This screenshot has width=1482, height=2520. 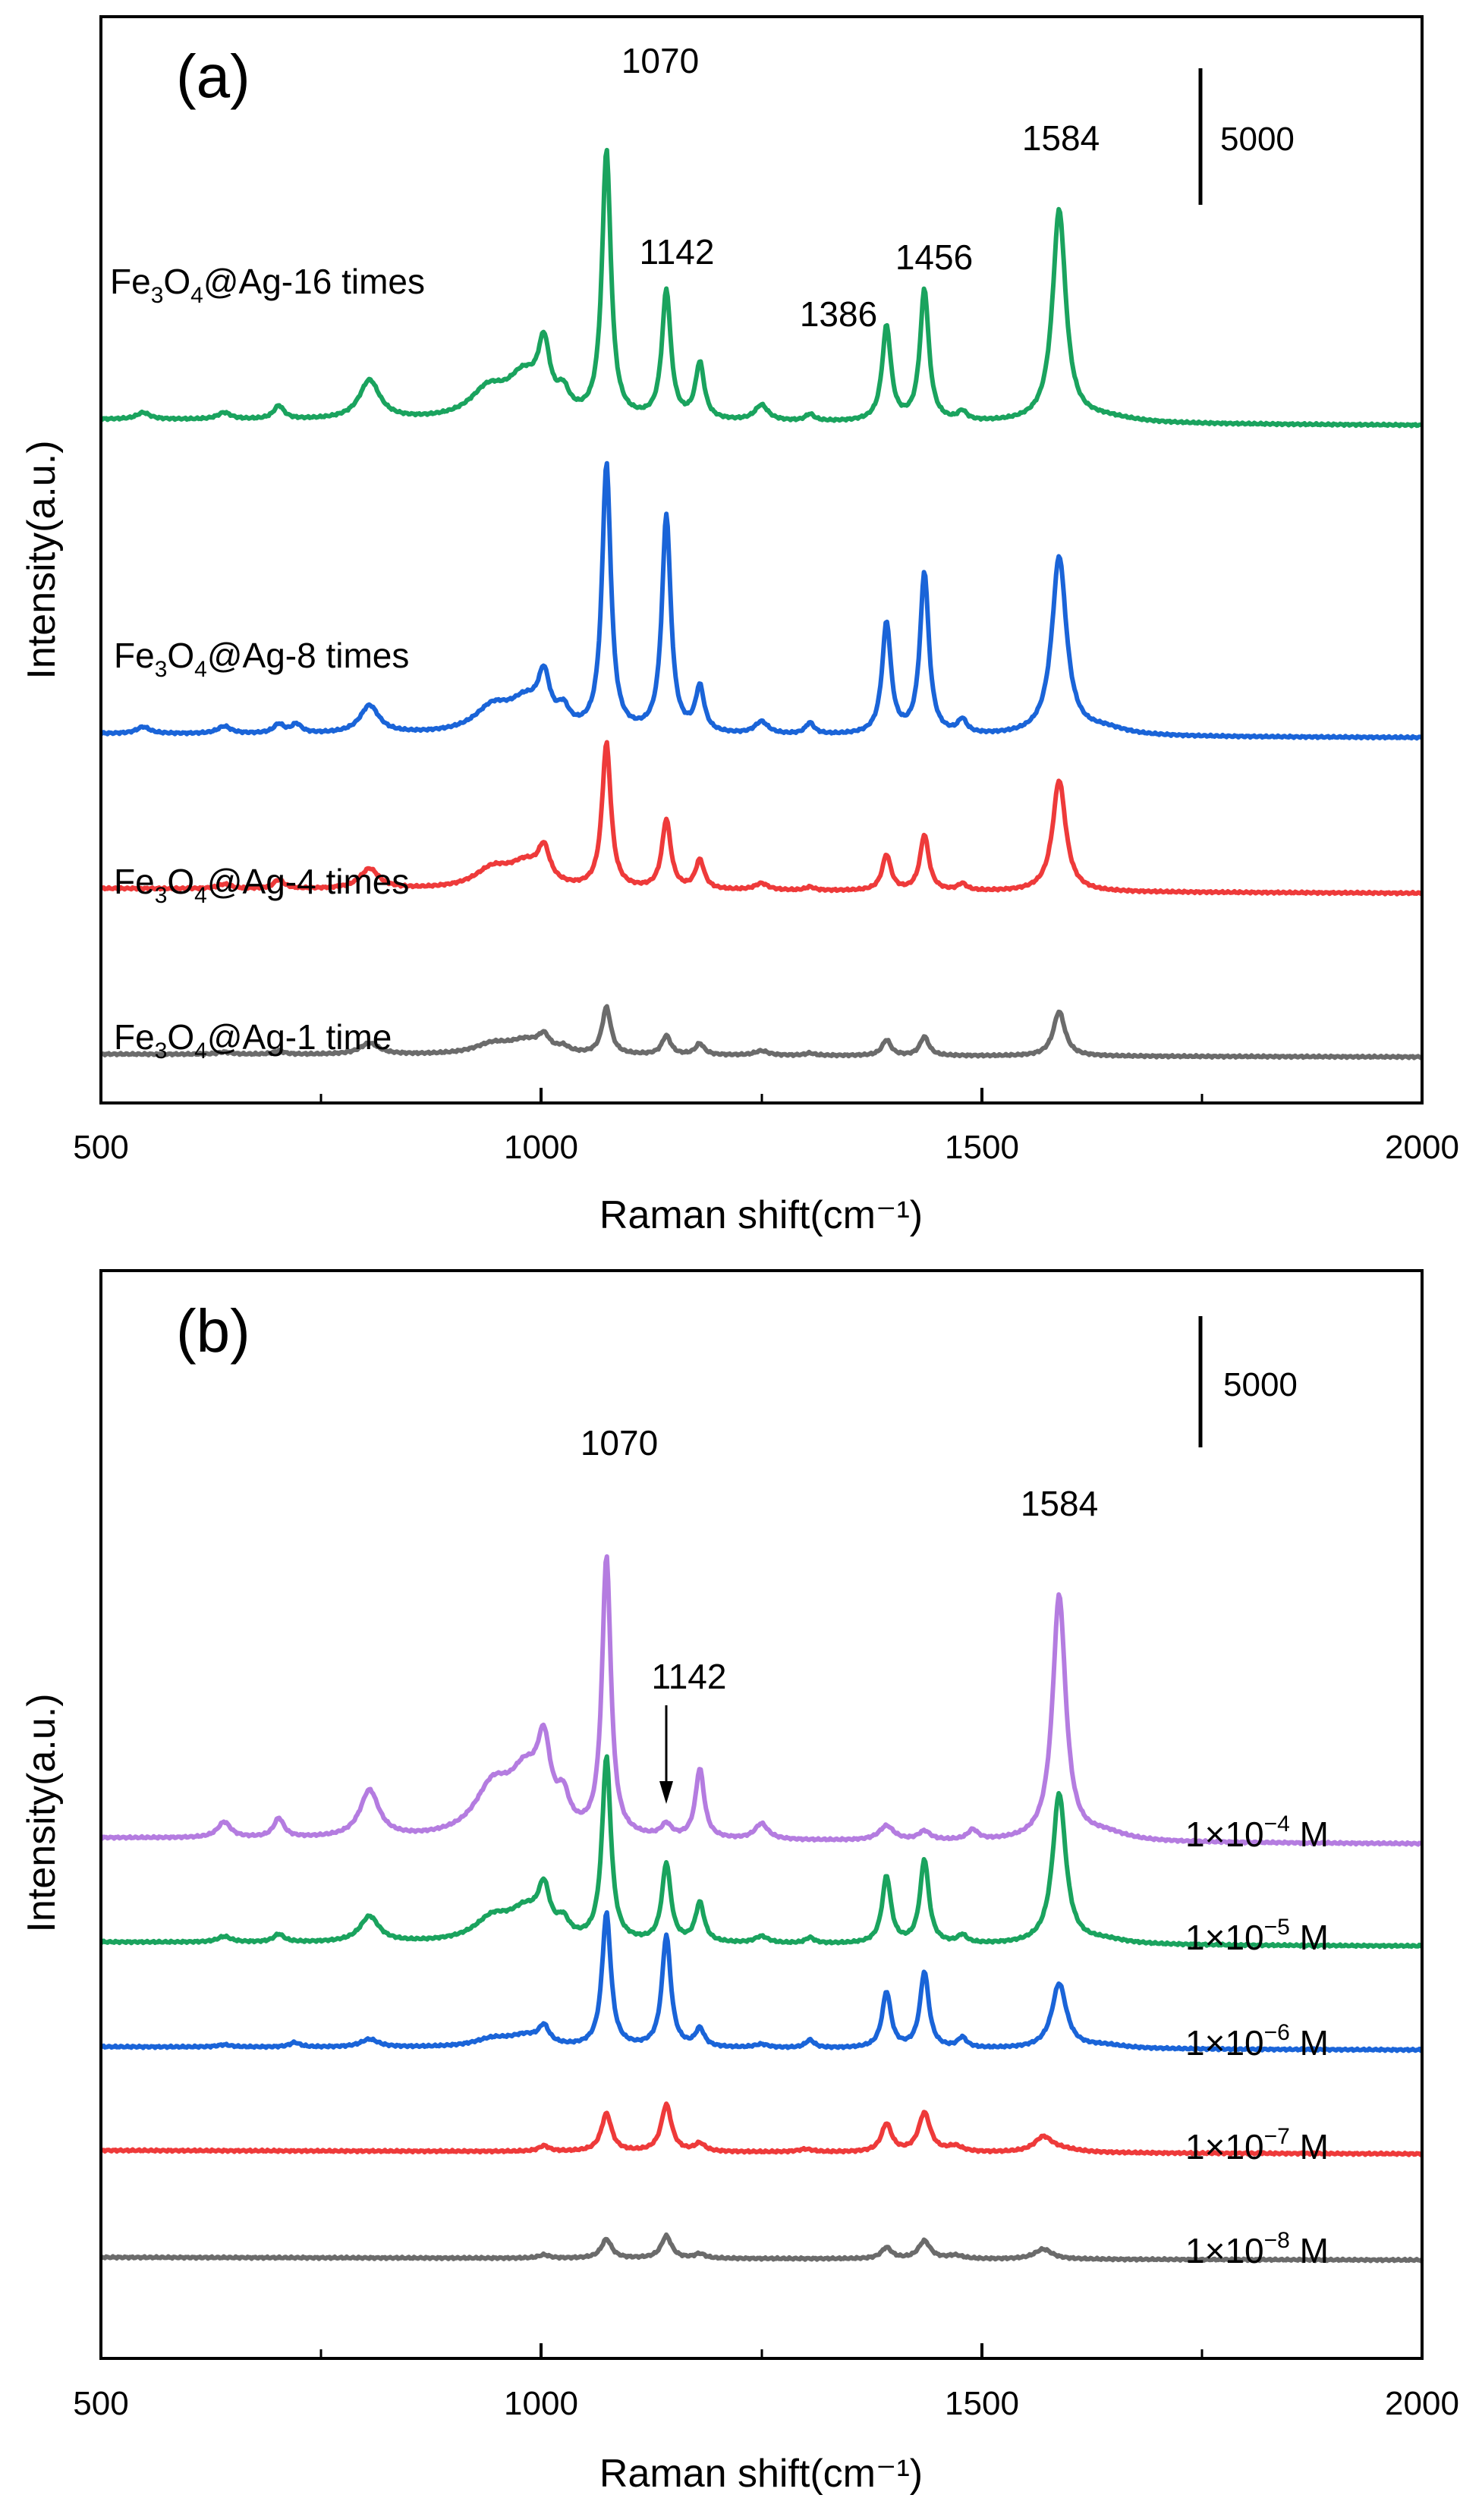 I want to click on panel-b-x-axis-label: Raman shift(cm⁻¹), so click(x=761, y=2474).